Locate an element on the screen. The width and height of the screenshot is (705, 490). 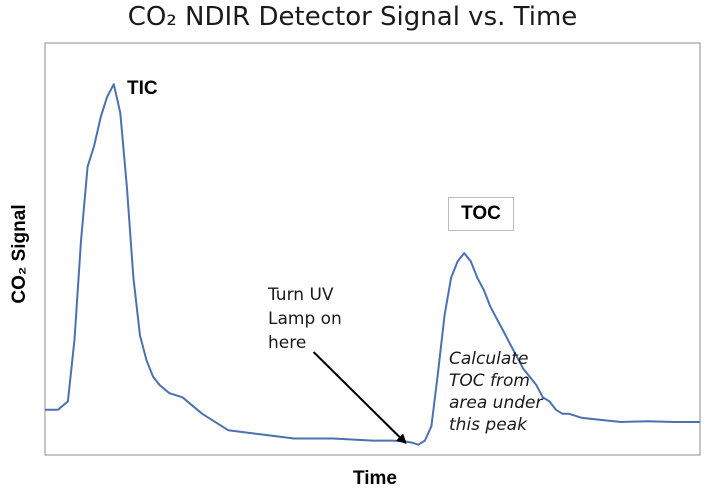
uv-lamp-arrow is located at coordinates (359, 398).